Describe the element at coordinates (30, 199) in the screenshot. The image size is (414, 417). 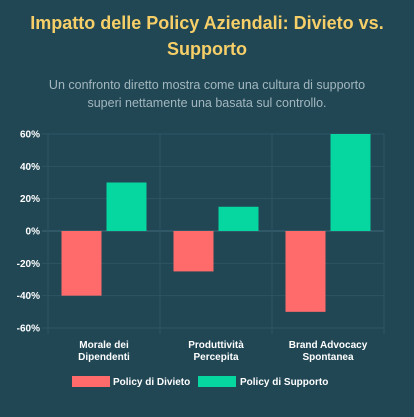
I see `y-tick-label: 20%` at that location.